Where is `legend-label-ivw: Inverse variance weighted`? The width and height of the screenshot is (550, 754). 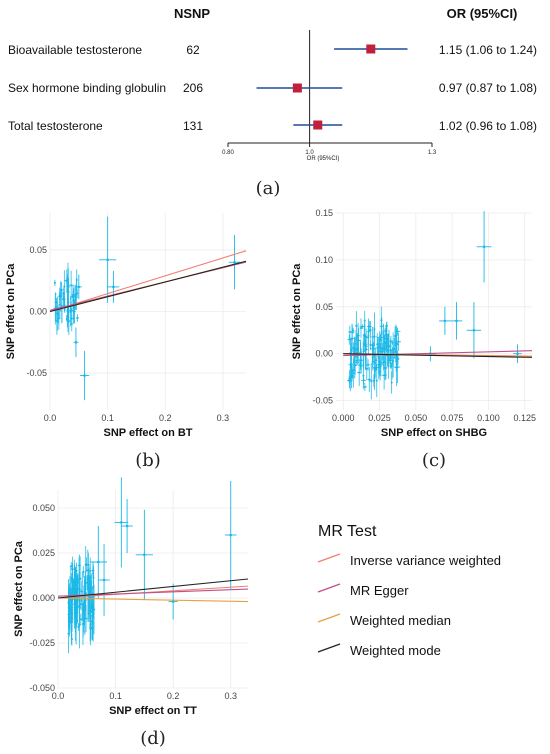
legend-label-ivw: Inverse variance weighted is located at coordinates (425, 560).